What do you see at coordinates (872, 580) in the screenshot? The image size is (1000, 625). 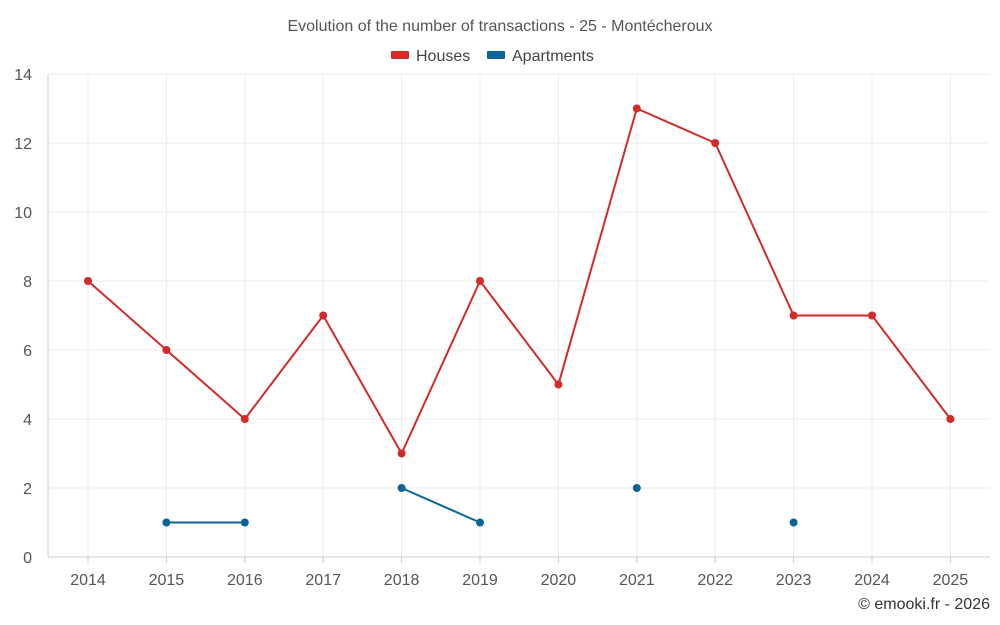 I see `x-tick-label: 2024` at bounding box center [872, 580].